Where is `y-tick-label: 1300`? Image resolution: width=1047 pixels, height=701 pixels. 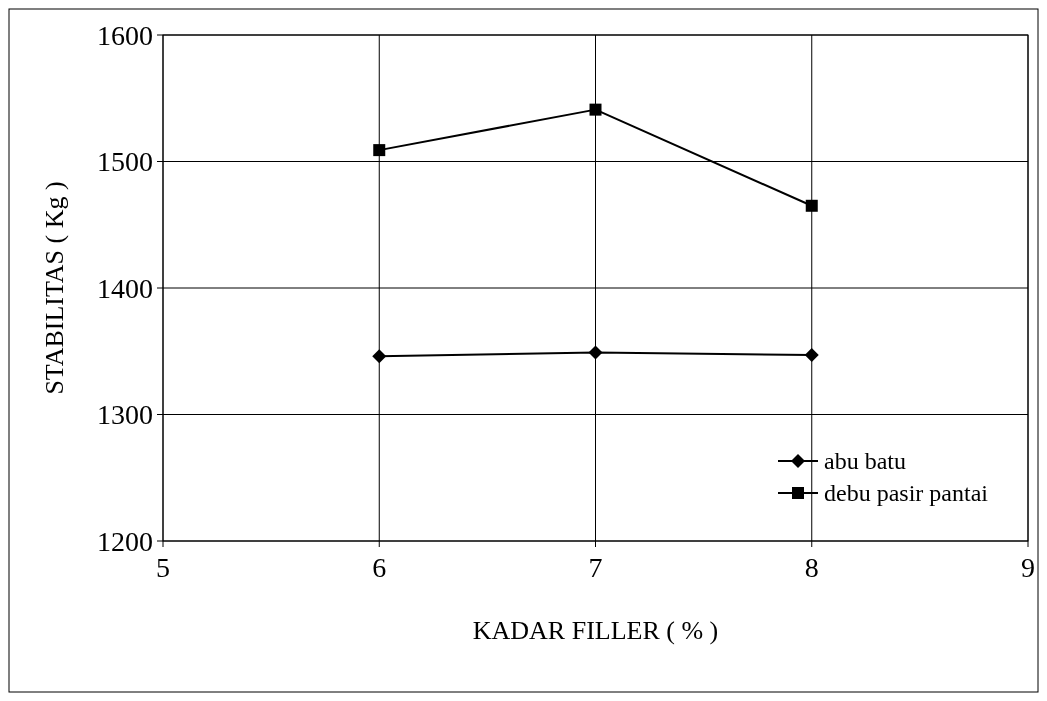
y-tick-label: 1300 is located at coordinates (125, 415).